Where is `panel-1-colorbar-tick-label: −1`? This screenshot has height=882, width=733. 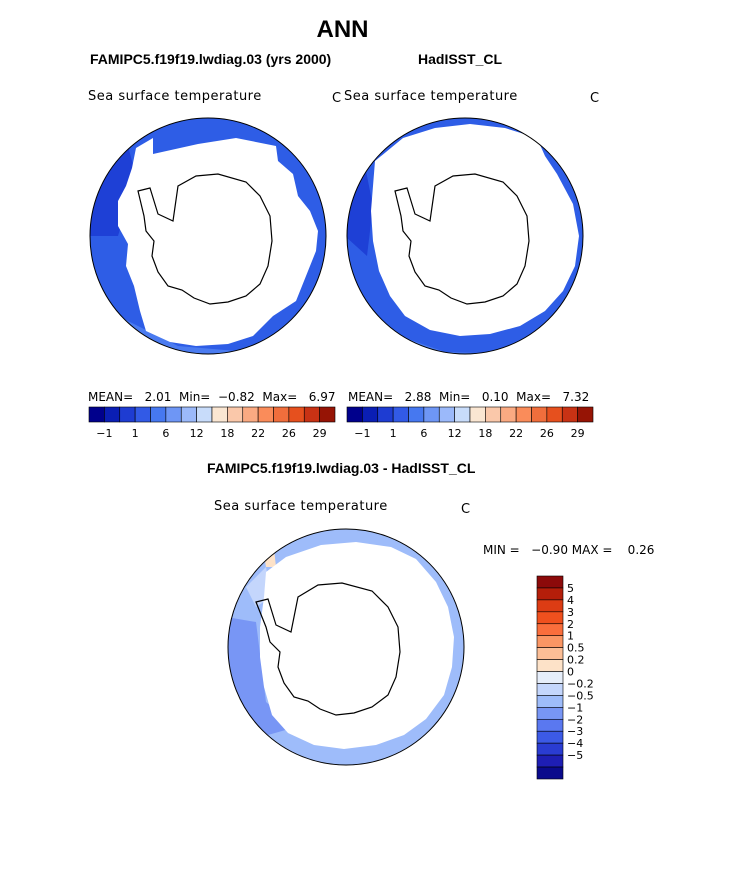
panel-1-colorbar-tick-label: −1 is located at coordinates (104, 433).